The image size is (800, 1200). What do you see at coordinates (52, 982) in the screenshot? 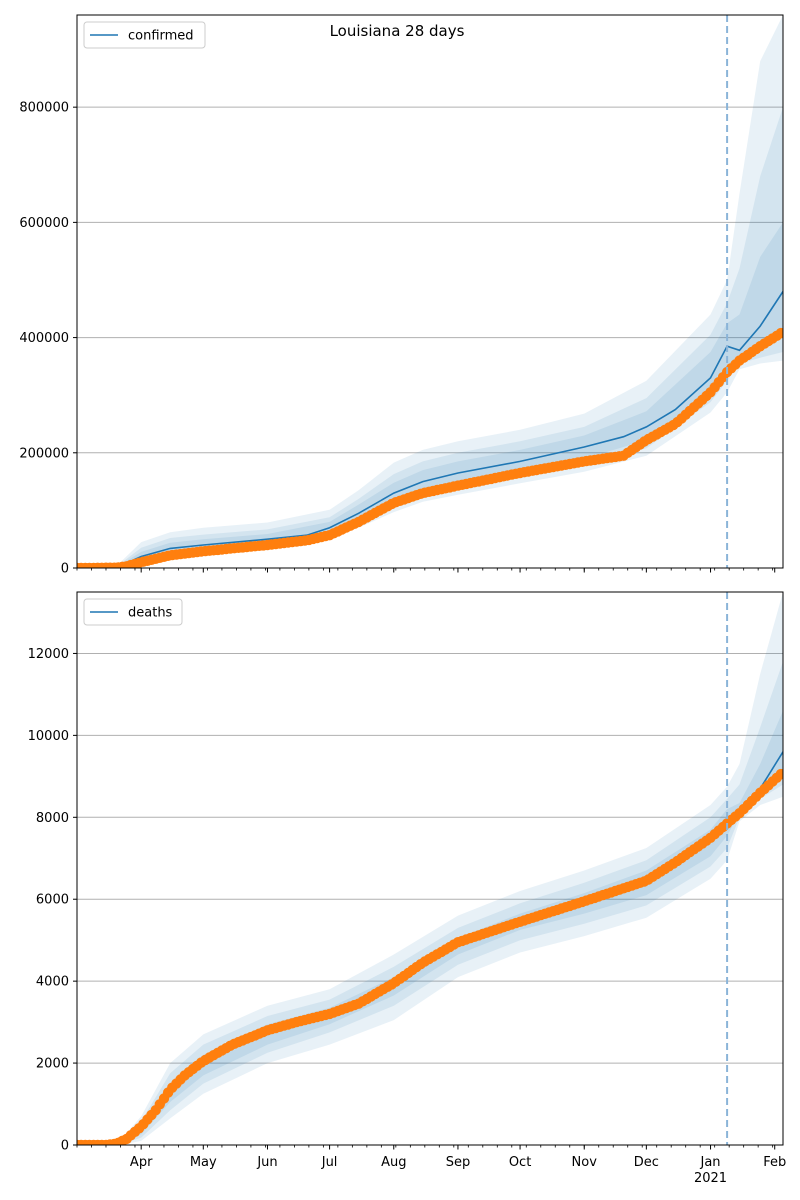
I see `y-tick-label: 4000` at bounding box center [52, 982].